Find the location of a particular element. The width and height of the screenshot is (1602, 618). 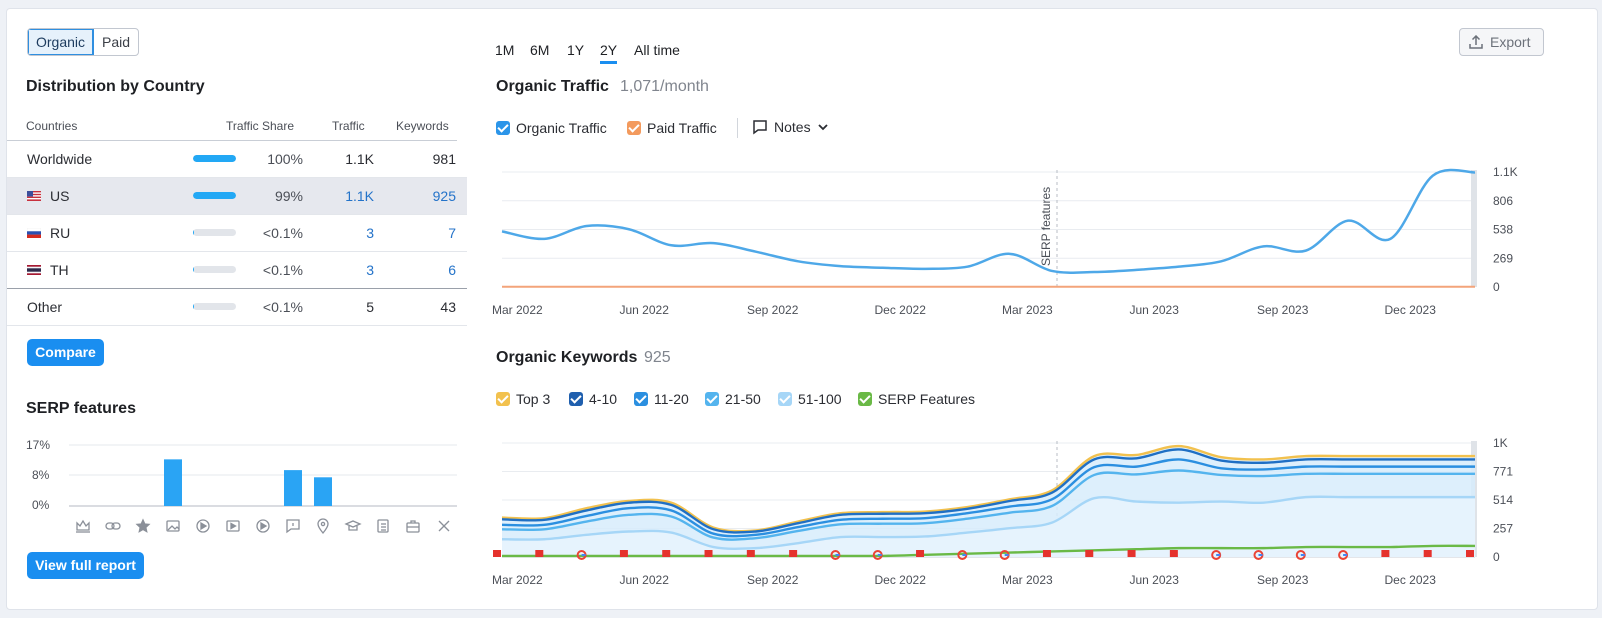

keywords-value: 7 is located at coordinates (452, 233).